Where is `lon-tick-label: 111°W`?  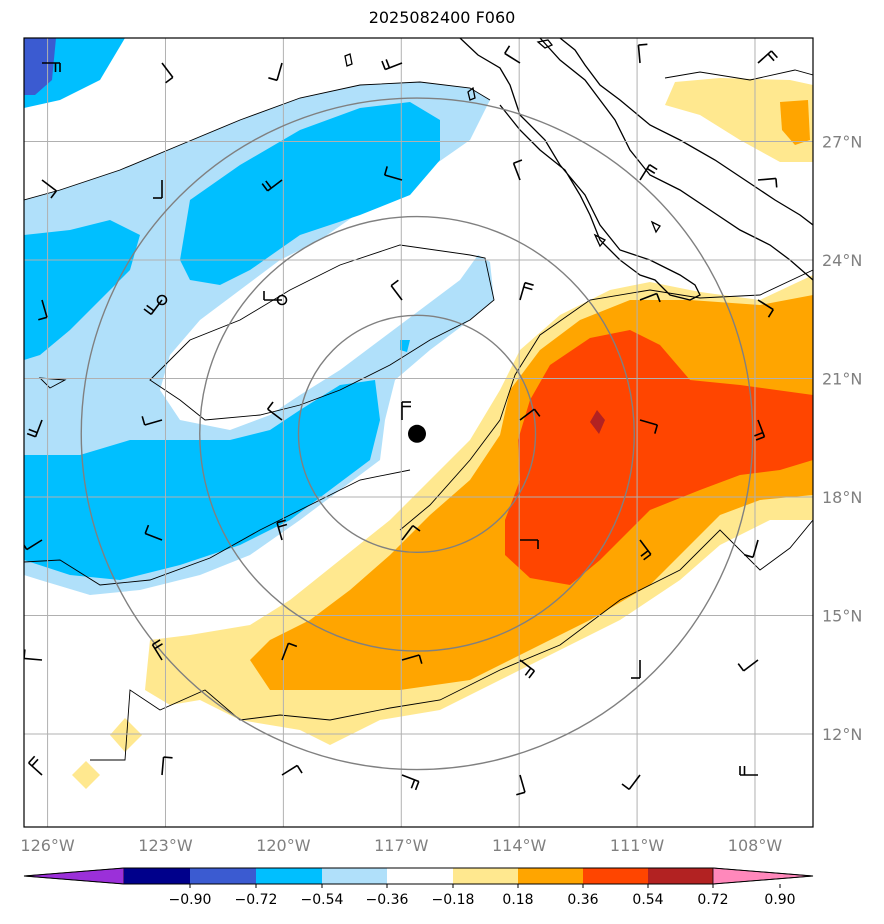
lon-tick-label: 111°W is located at coordinates (637, 845).